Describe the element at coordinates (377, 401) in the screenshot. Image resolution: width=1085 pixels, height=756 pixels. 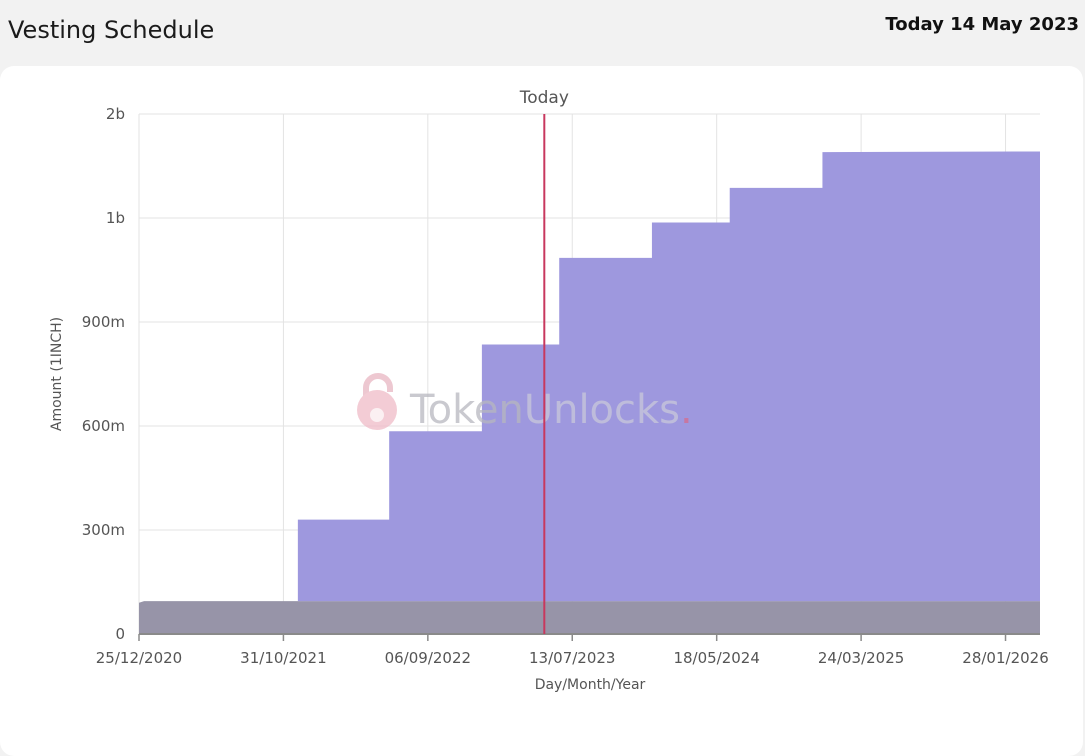
I see `lock-icon` at that location.